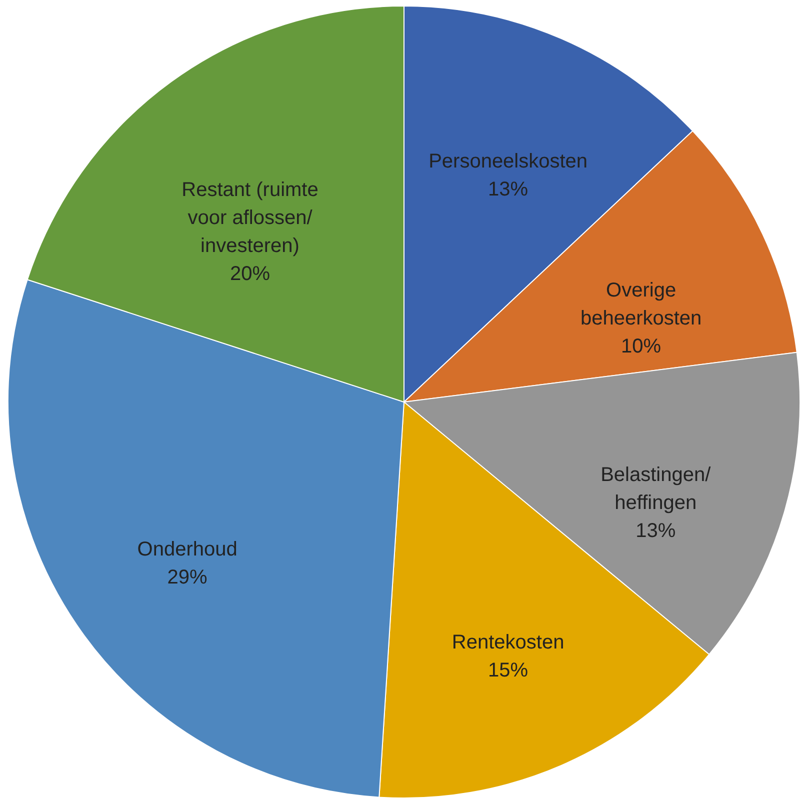  Describe the element at coordinates (250, 274) in the screenshot. I see `data-label: 20%` at that location.